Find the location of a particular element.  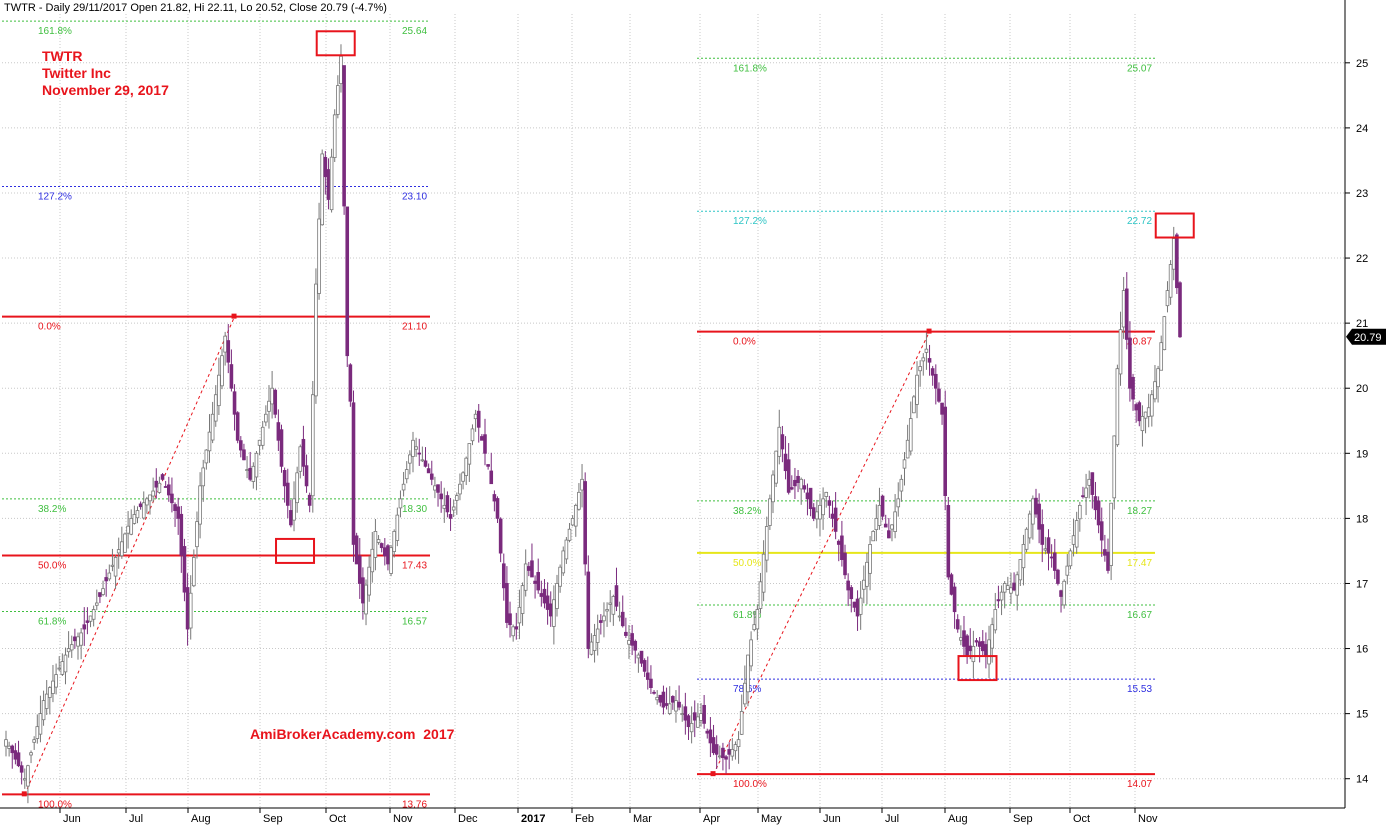

fib-value-label: 15.53 is located at coordinates (1139, 689).